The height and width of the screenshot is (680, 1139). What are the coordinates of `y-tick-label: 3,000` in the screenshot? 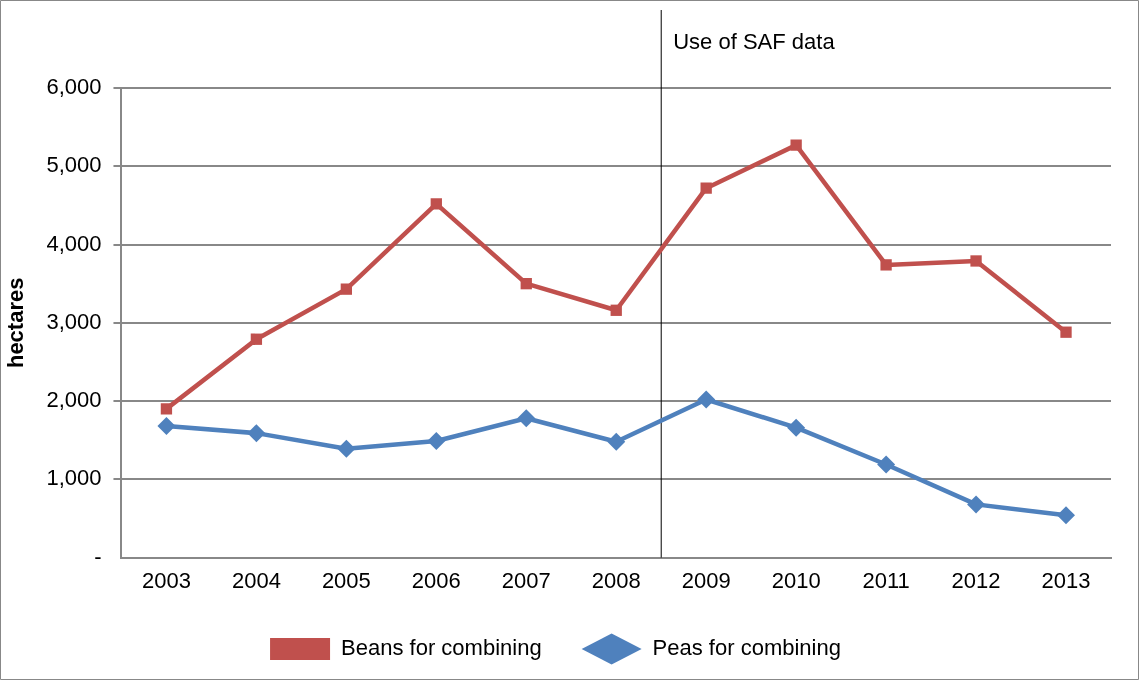 It's located at (74, 321).